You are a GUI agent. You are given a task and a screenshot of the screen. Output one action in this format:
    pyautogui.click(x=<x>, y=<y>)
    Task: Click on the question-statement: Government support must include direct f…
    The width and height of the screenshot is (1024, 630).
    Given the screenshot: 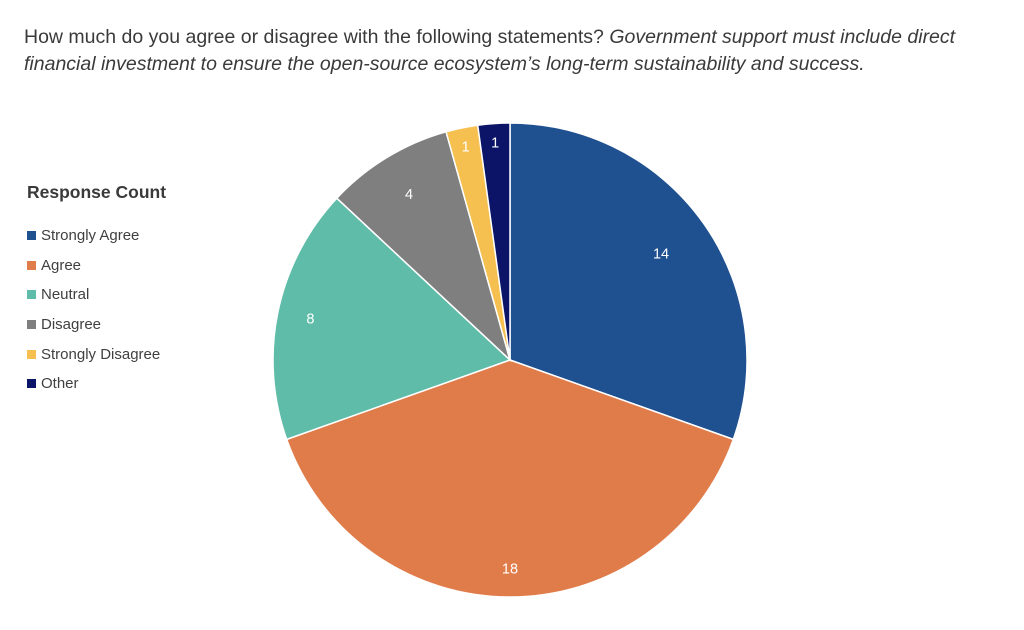 What is the action you would take?
    pyautogui.click(x=490, y=50)
    